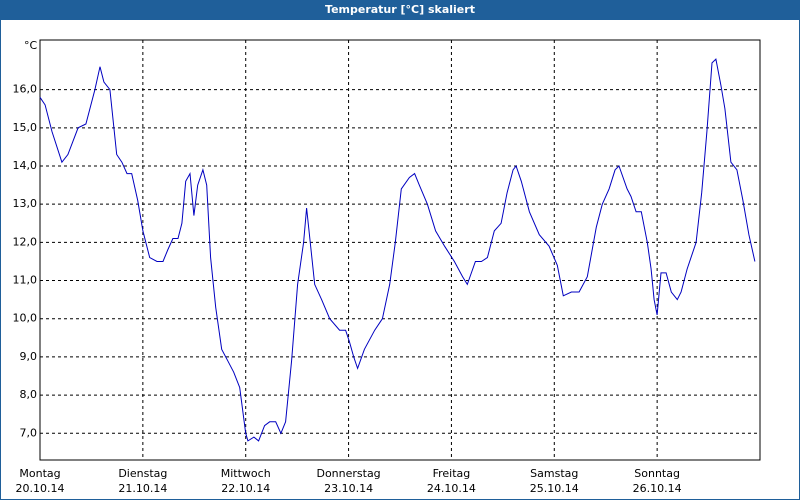 The image size is (800, 500). What do you see at coordinates (29, 356) in the screenshot?
I see `y-tick-label: 9,0` at bounding box center [29, 356].